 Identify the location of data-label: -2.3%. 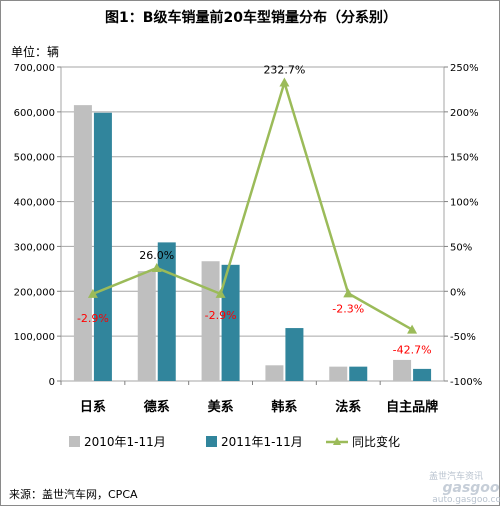
(348, 308).